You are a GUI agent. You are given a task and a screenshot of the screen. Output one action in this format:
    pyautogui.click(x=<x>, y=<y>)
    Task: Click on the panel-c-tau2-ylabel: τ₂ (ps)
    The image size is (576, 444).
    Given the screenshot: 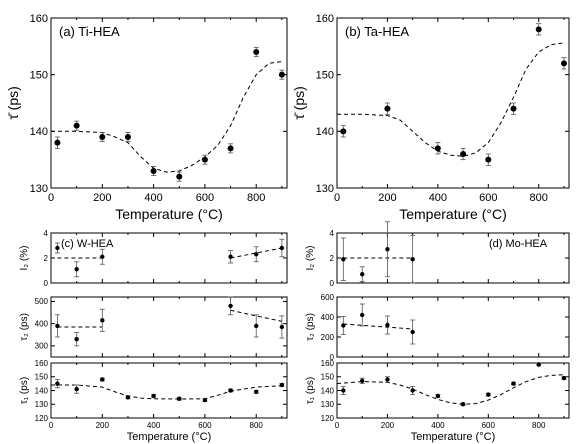 What is the action you would take?
    pyautogui.click(x=24, y=327)
    